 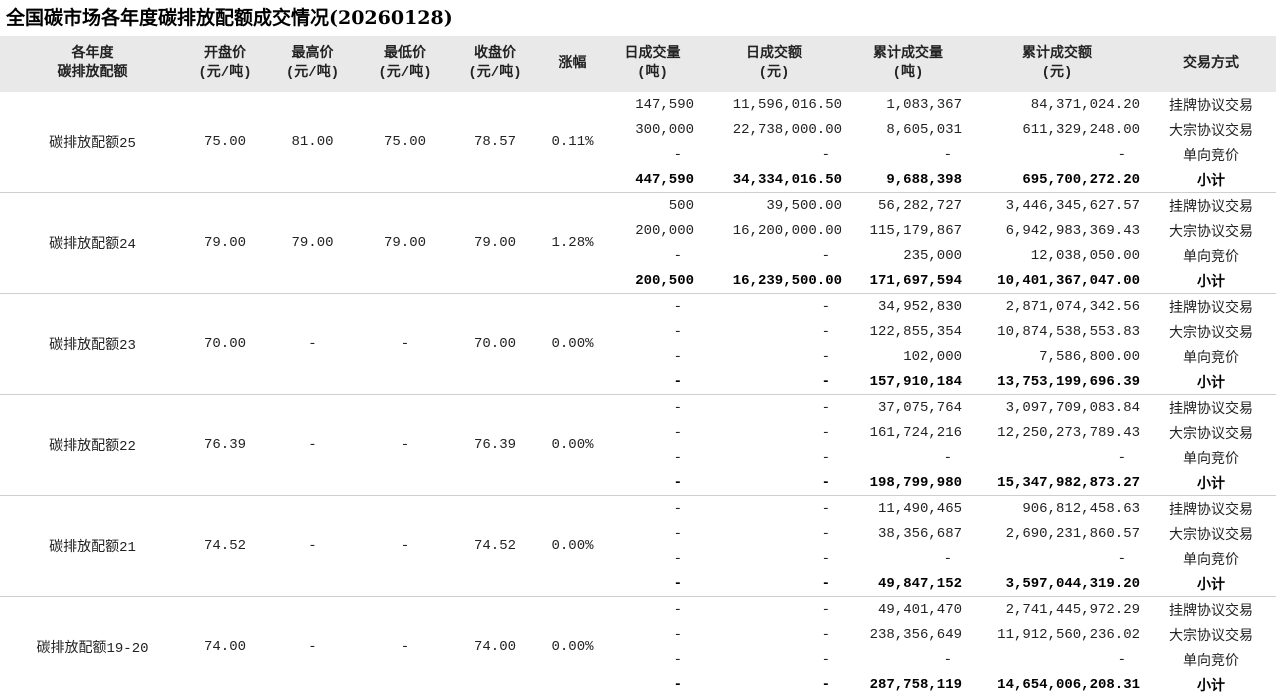 I want to click on close-price: 74.00, so click(x=495, y=647).